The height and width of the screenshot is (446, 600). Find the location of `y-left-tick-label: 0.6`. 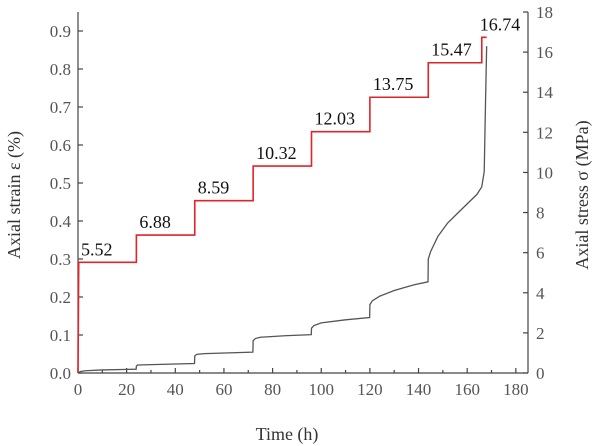

y-left-tick-label: 0.6 is located at coordinates (60, 145).